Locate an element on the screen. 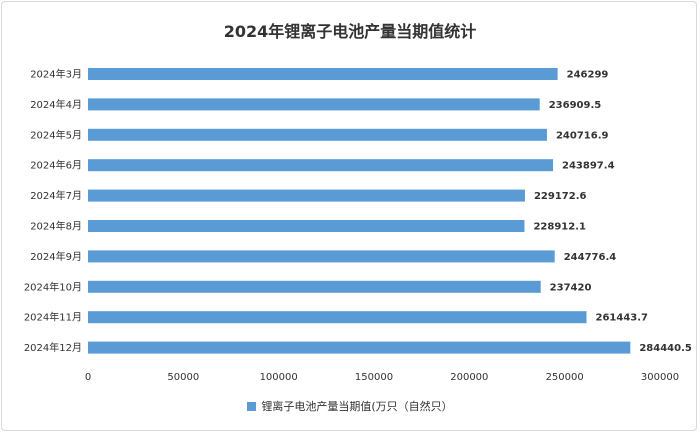 Image resolution: width=700 pixels, height=434 pixels. data-label: 236909.5 is located at coordinates (575, 105).